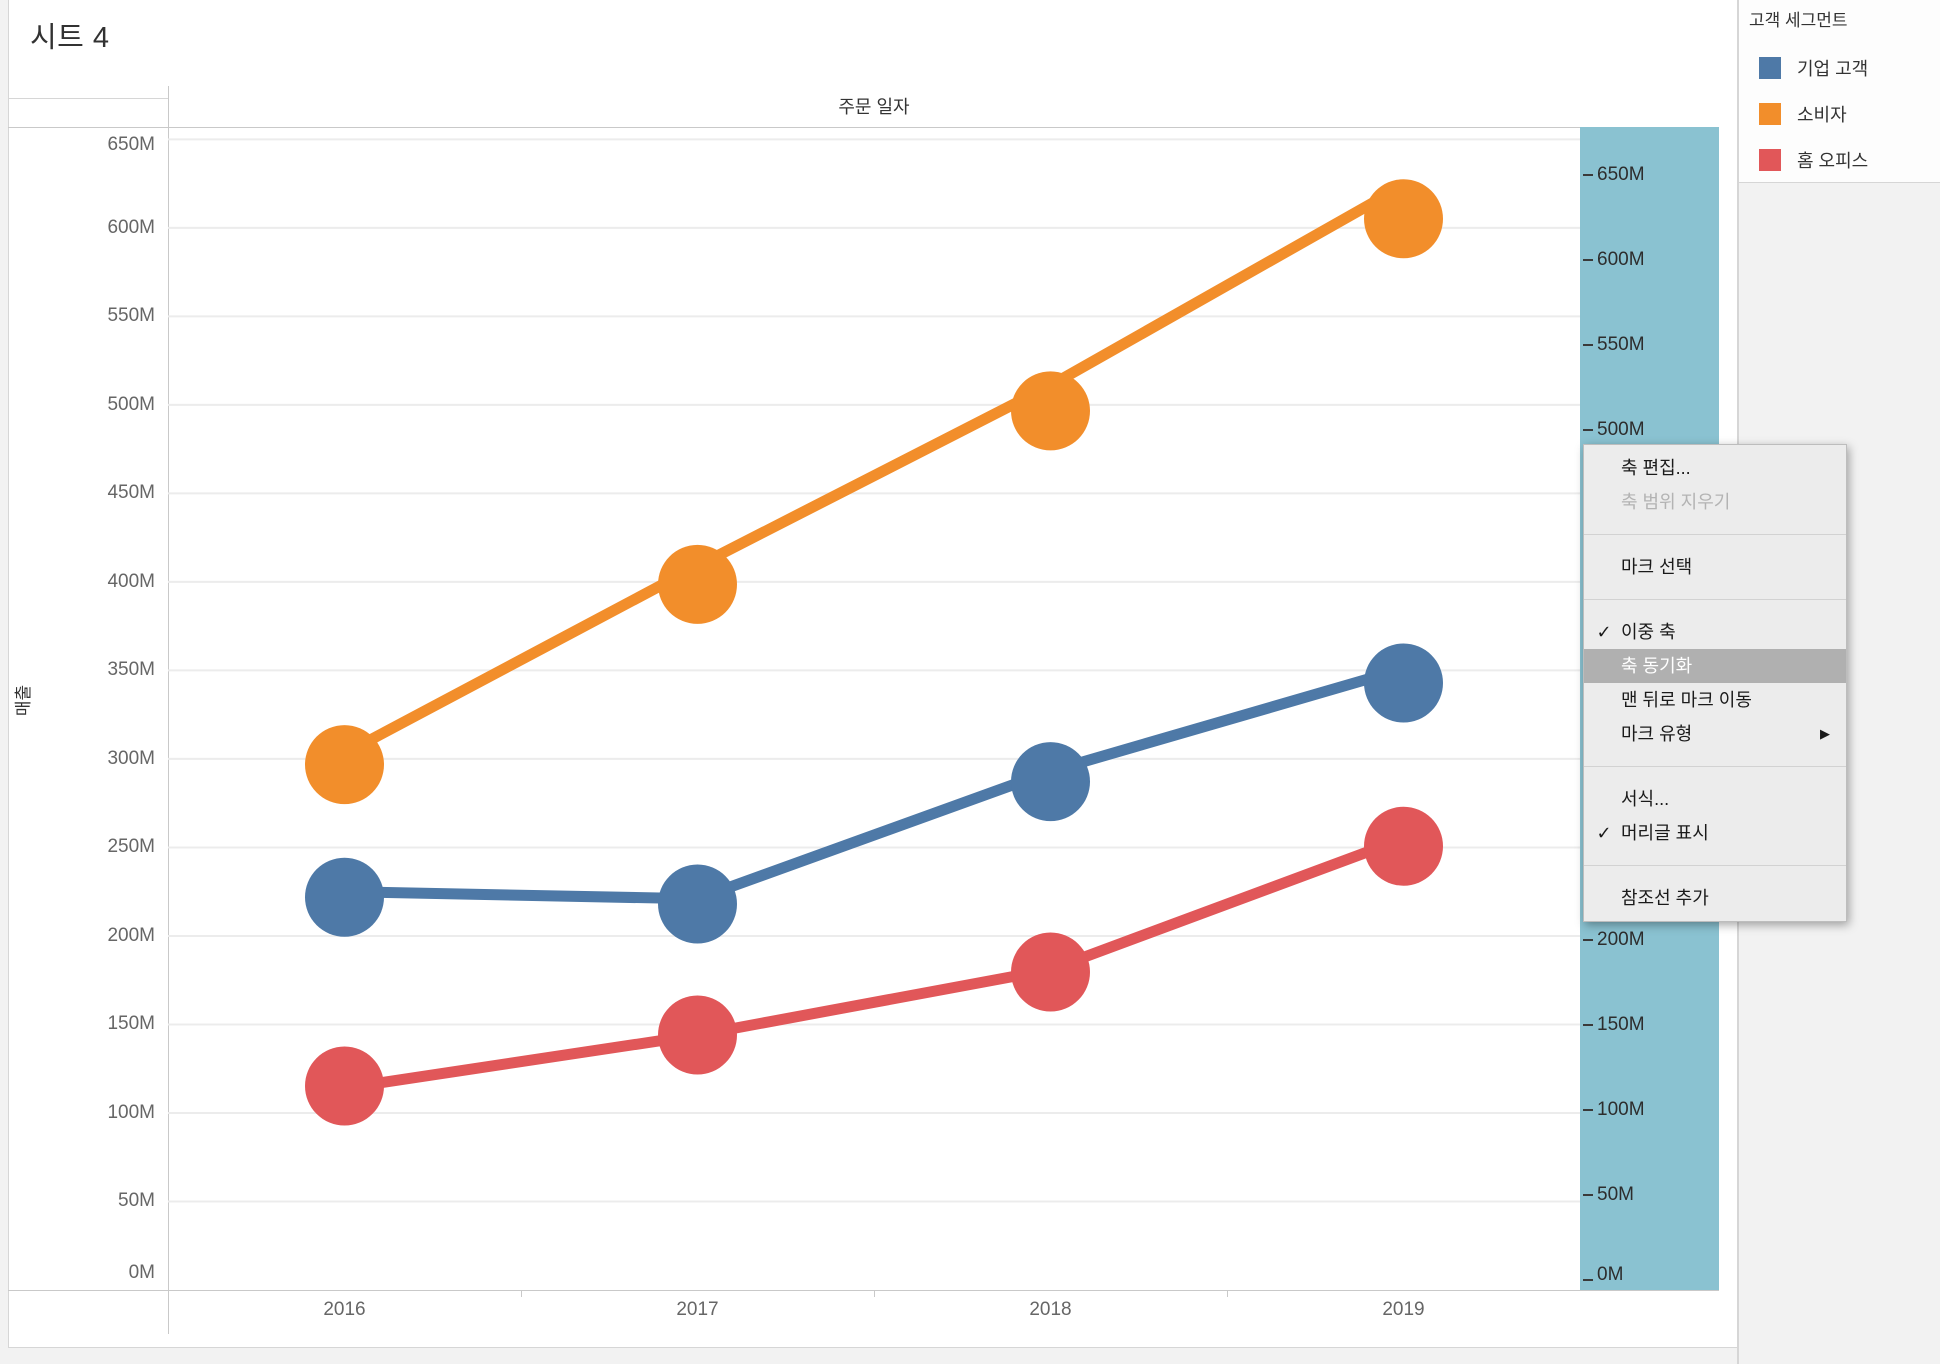 The width and height of the screenshot is (1940, 1364). I want to click on circle-mark-기업 고객-2019, so click(1403, 683).